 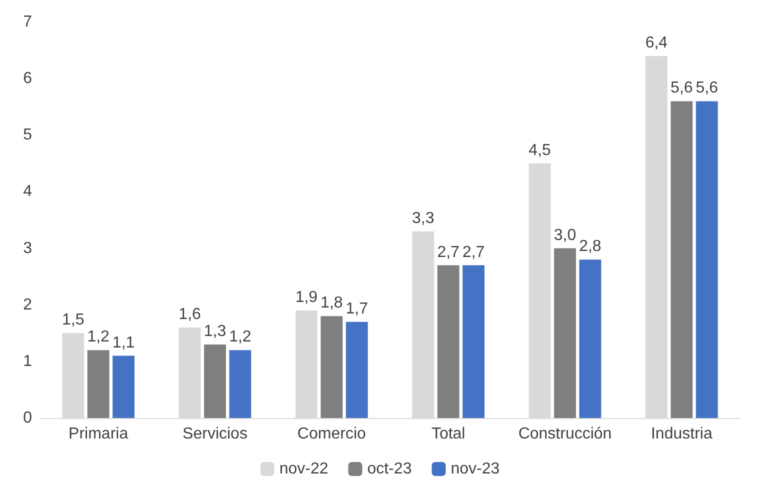 What do you see at coordinates (565, 235) in the screenshot?
I see `data-label: 3,0` at bounding box center [565, 235].